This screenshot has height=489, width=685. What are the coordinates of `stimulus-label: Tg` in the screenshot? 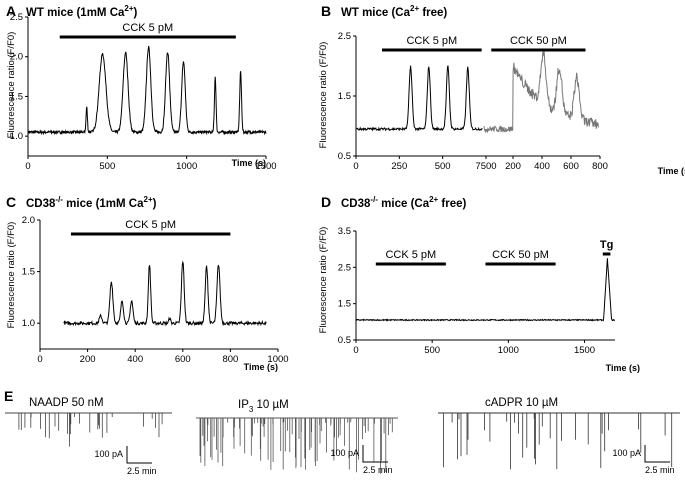 It's located at (606, 245).